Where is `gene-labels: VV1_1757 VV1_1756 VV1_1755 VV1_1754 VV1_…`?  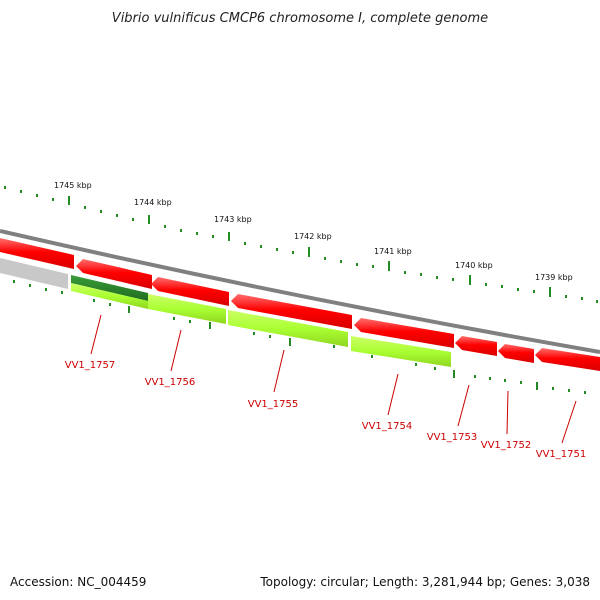
gene-labels: VV1_1757 VV1_1756 VV1_1755 VV1_1754 VV1_… is located at coordinates (326, 410).